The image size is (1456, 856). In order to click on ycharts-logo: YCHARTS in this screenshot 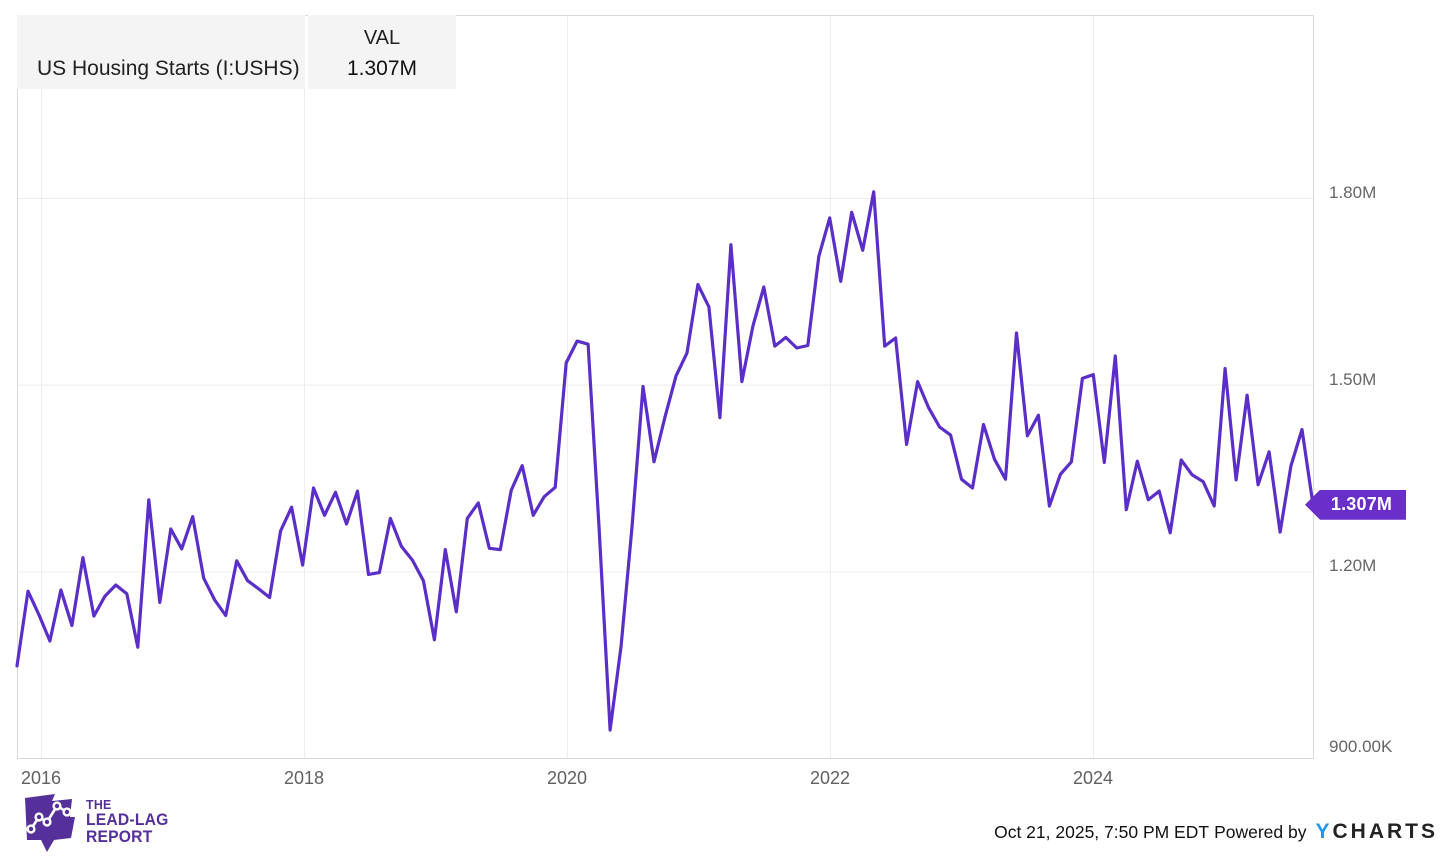, I will do `click(1376, 832)`.